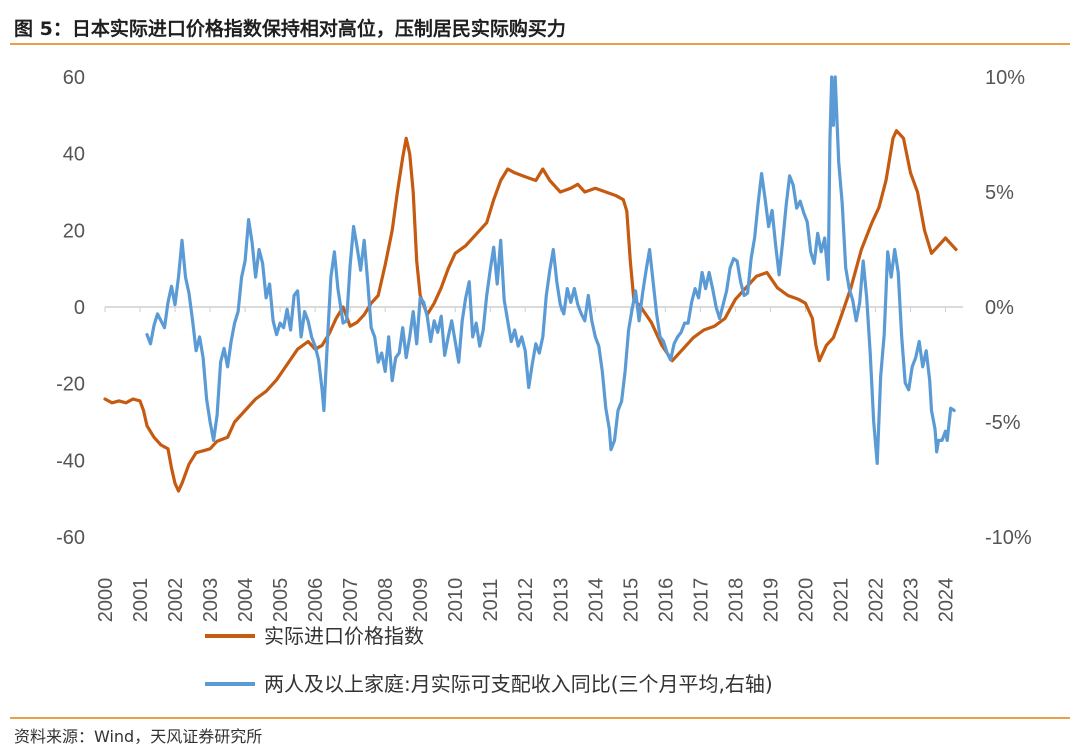 The image size is (1080, 756). Describe the element at coordinates (176, 600) in the screenshot. I see `x-axis-tick-label: 2002` at that location.